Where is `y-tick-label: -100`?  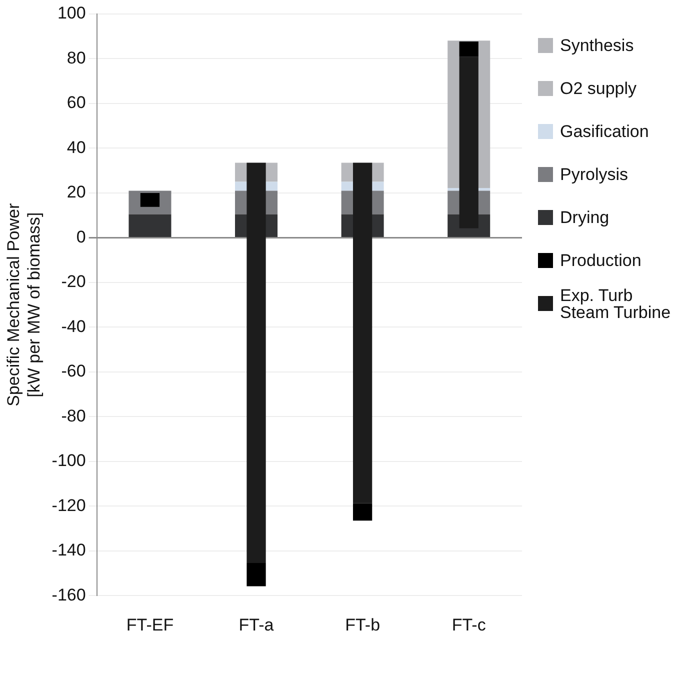 y-tick-label: -100 is located at coordinates (69, 460).